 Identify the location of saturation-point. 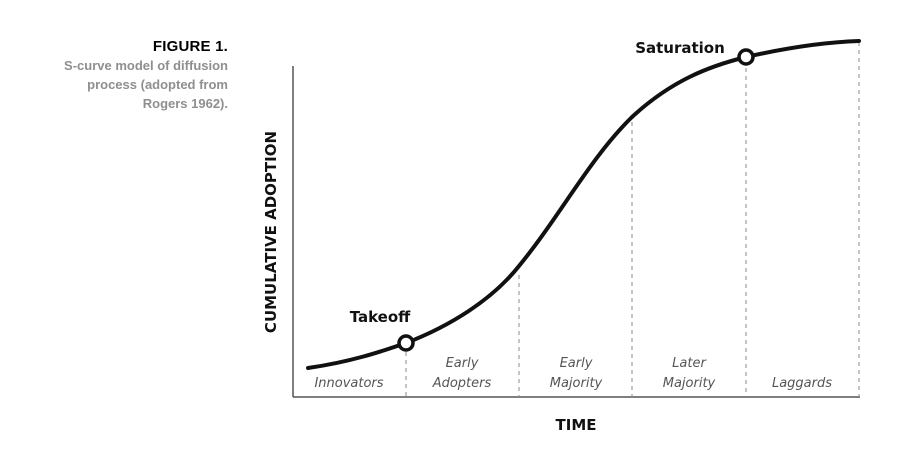
(746, 57).